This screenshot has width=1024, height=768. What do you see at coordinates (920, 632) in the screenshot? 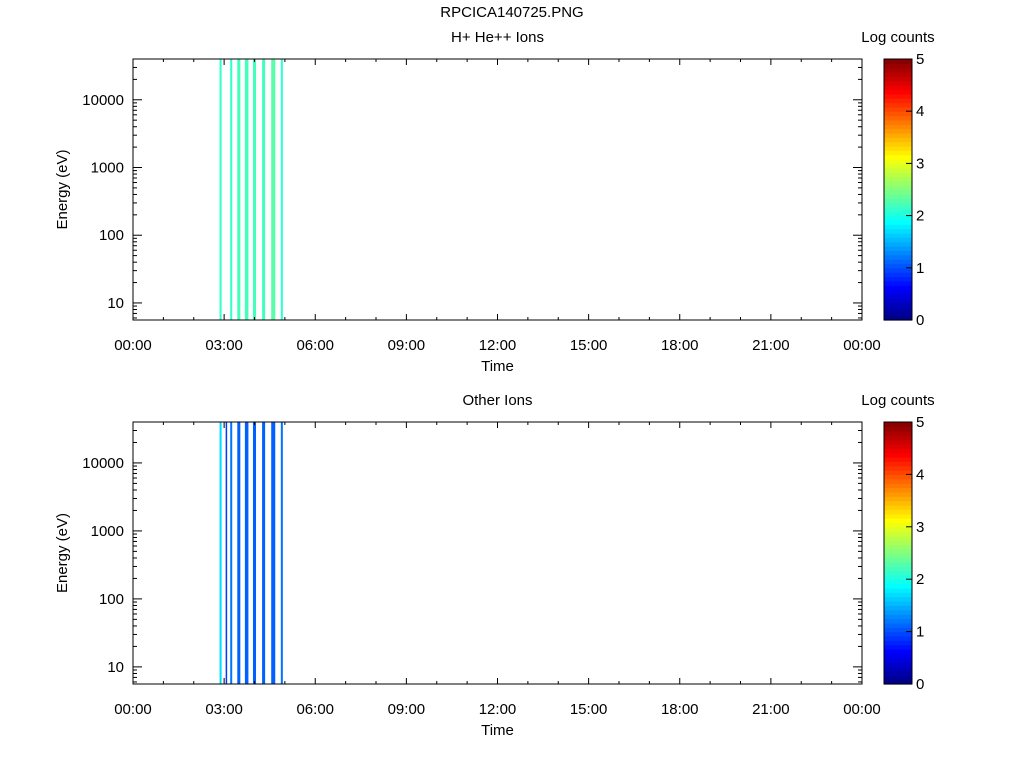
I see `colorbar-tick-label: 1` at bounding box center [920, 632].